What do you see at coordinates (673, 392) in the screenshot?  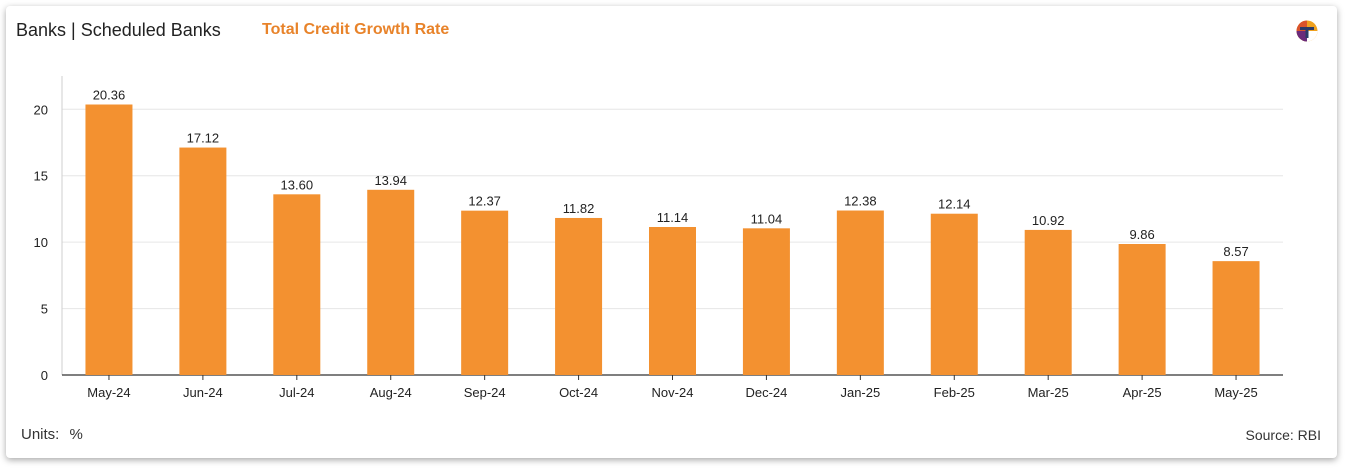 I see `x-tick-label-6: Nov-24` at bounding box center [673, 392].